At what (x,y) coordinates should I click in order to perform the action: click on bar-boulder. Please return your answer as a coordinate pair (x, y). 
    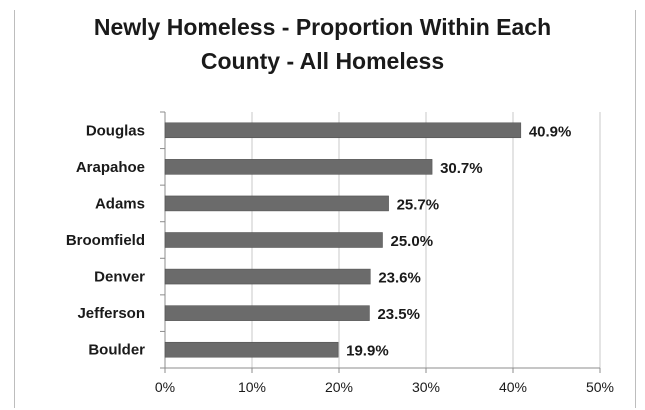
    Looking at the image, I should click on (251, 349).